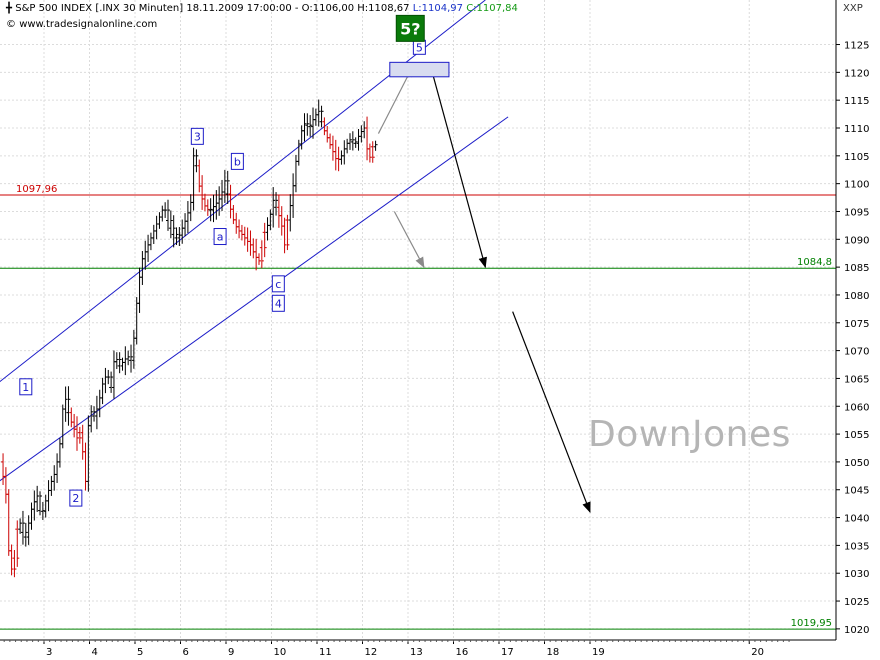 This screenshot has height=660, width=880. Describe the element at coordinates (438, 8) in the screenshot. I see `low-value: L:1104,97` at that location.